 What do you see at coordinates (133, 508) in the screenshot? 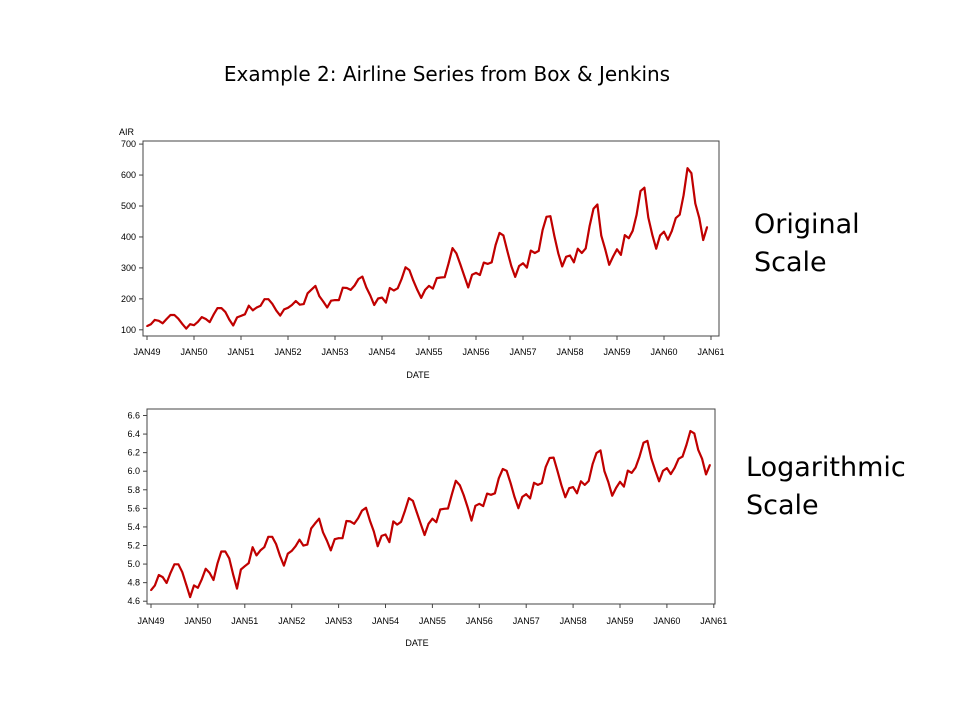
I see `y-tick-label: 5.6` at bounding box center [133, 508].